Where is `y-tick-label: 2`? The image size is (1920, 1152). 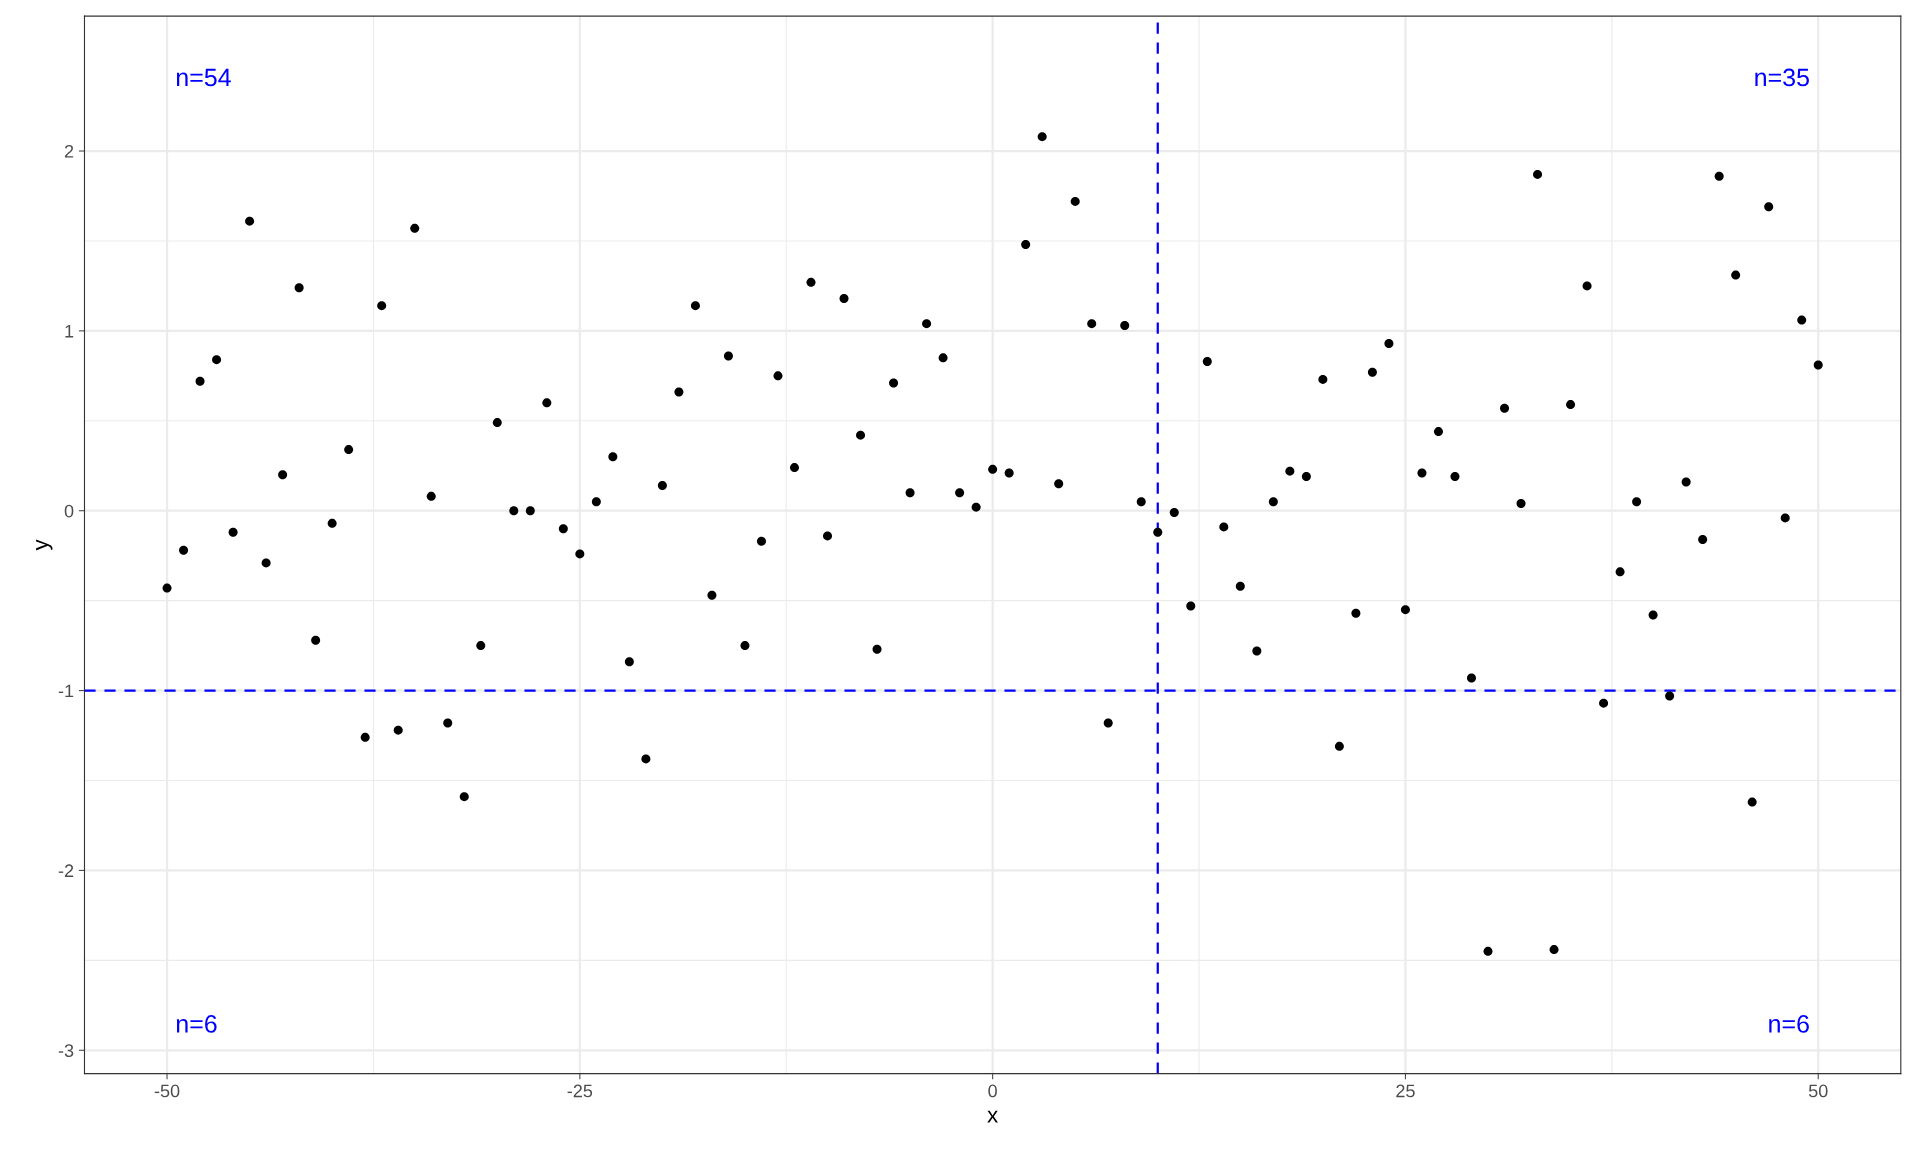
y-tick-label: 2 is located at coordinates (69, 151).